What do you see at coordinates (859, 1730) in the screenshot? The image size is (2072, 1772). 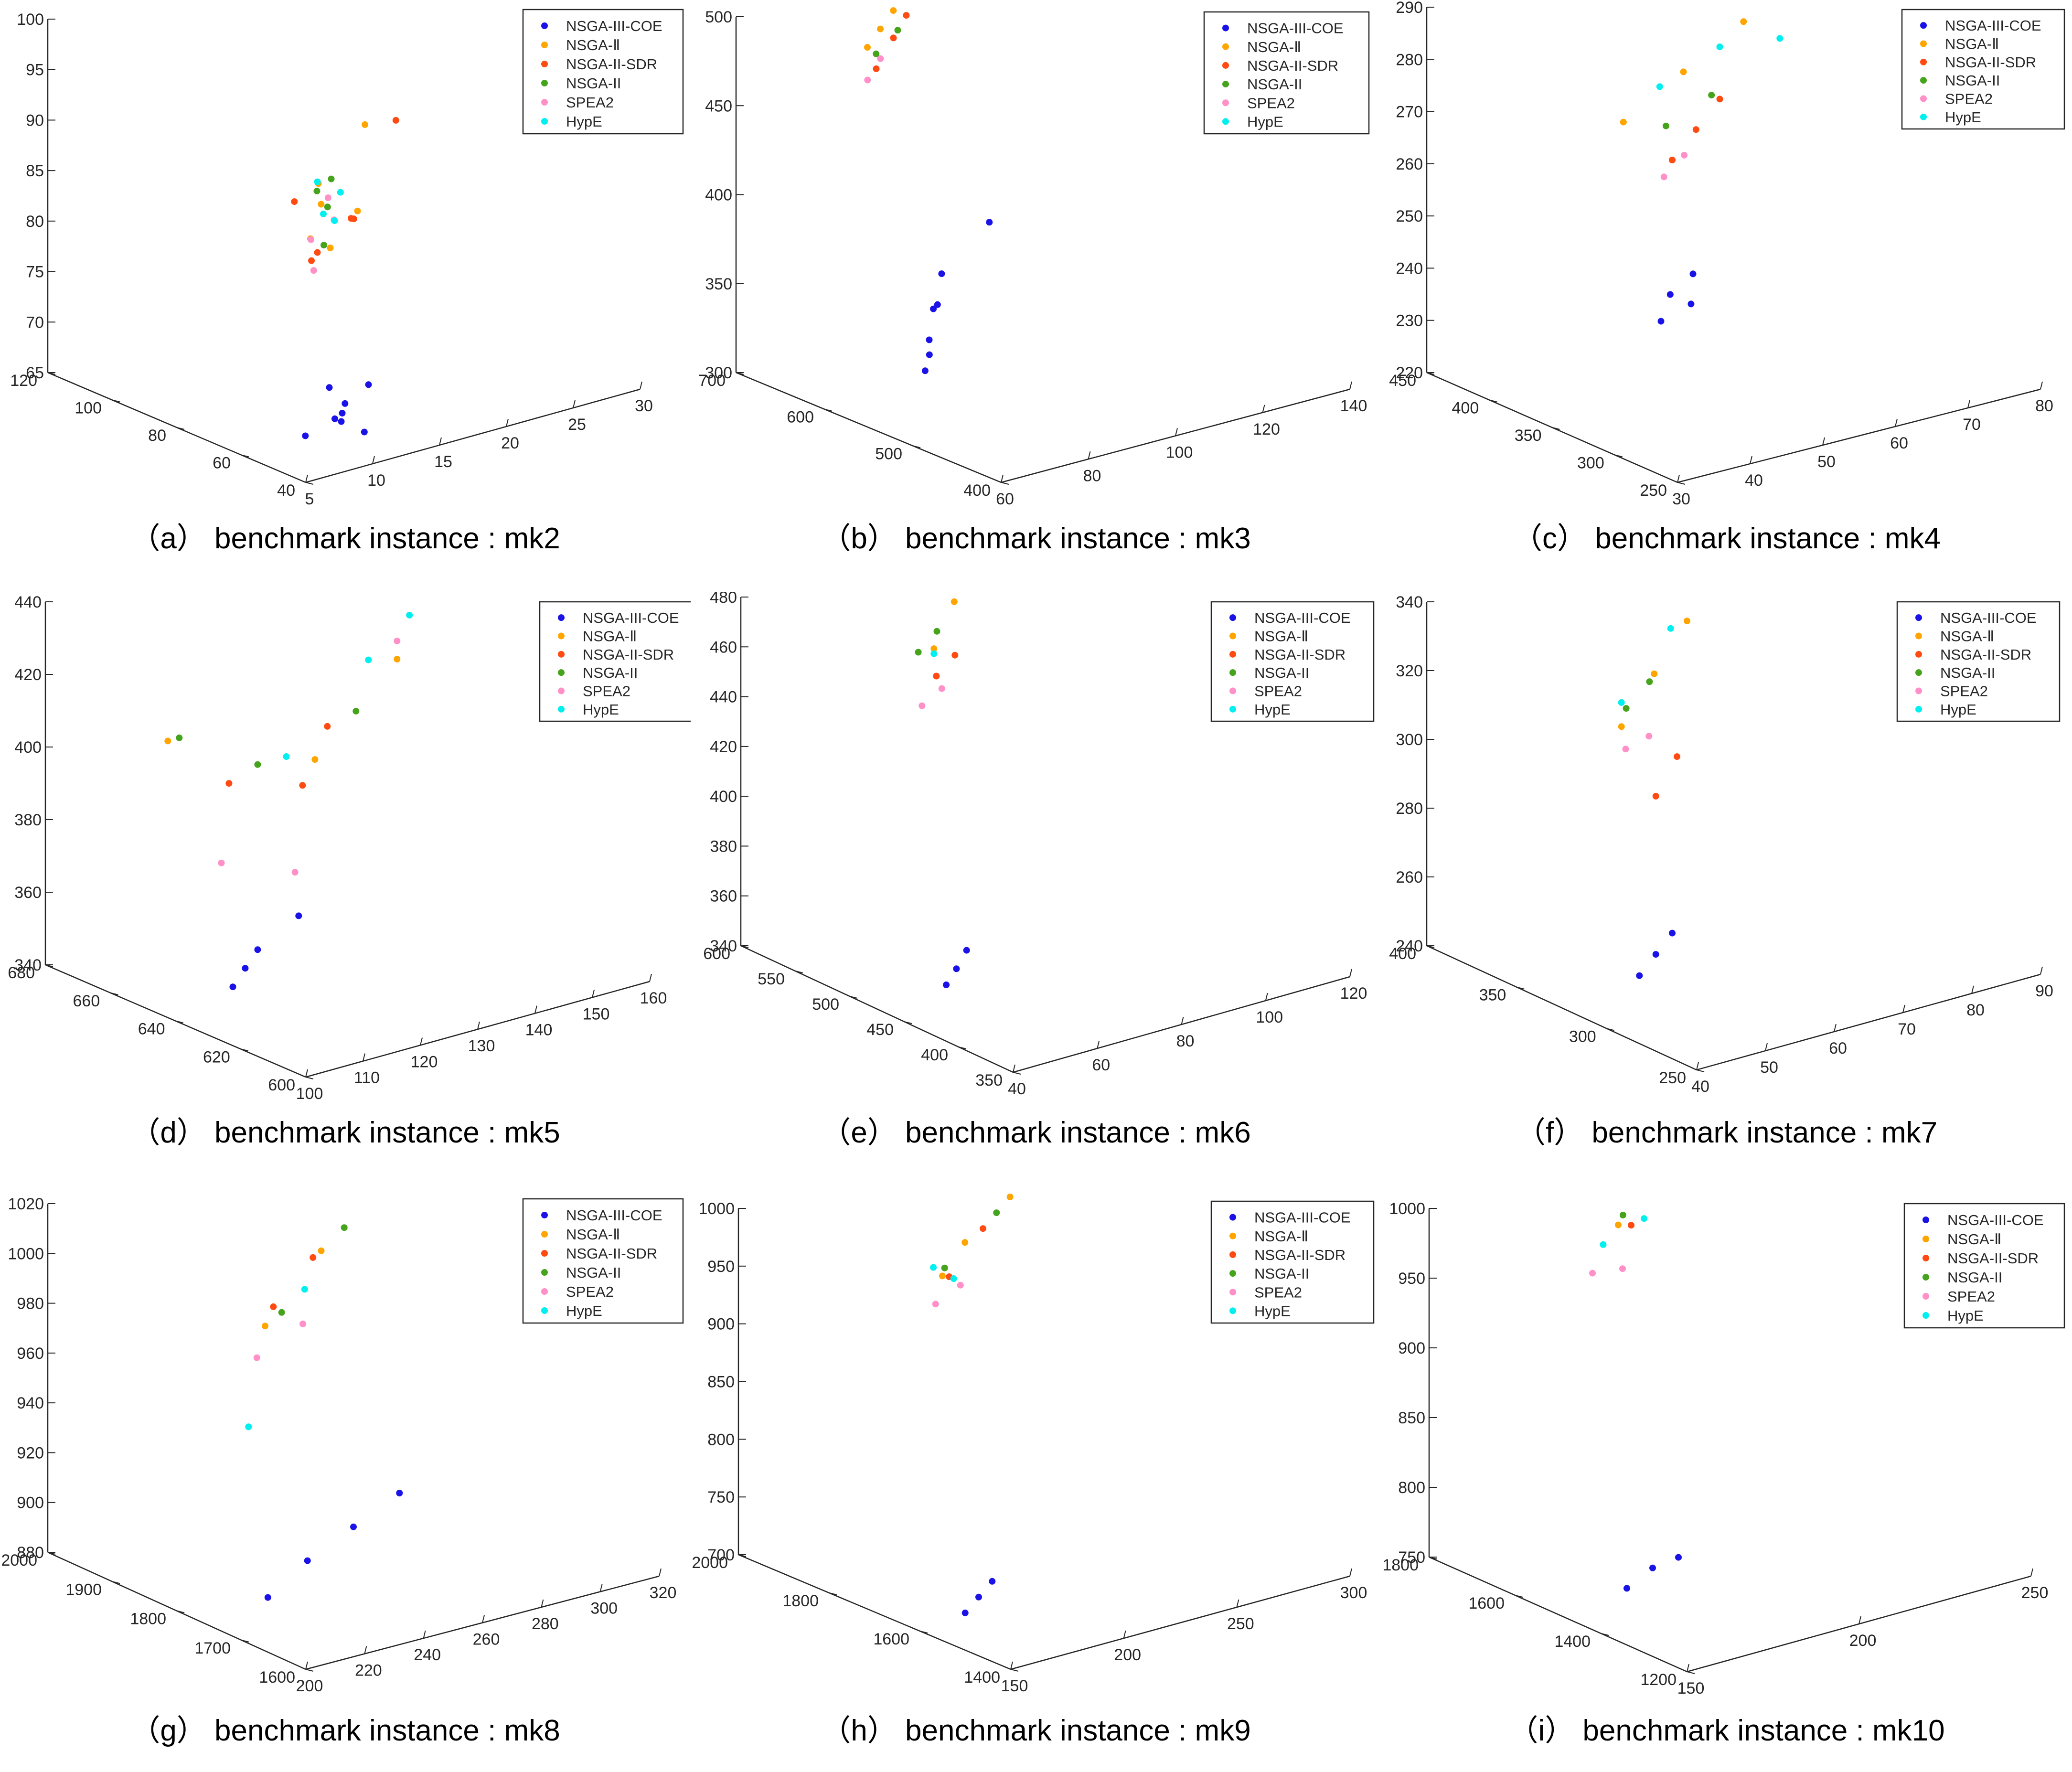 I see `caption-label: （h）` at bounding box center [859, 1730].